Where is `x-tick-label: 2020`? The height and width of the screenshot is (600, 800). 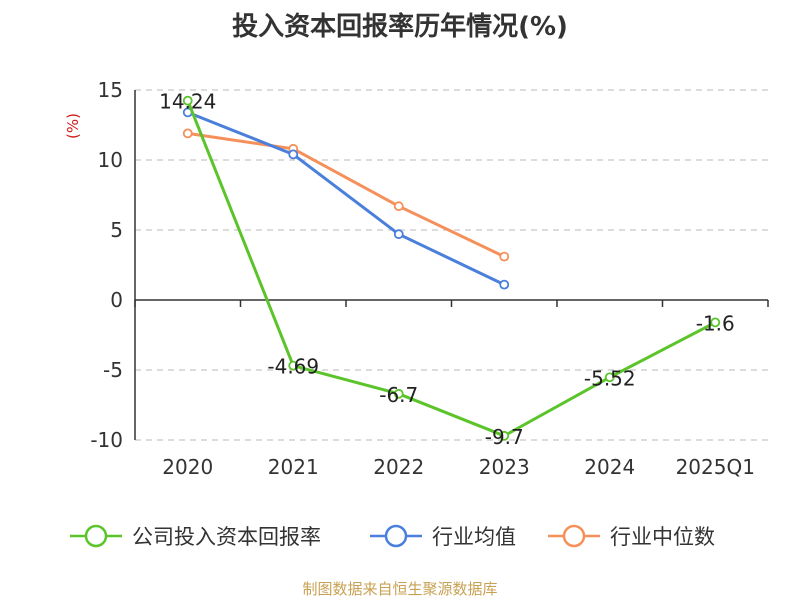
x-tick-label: 2020 is located at coordinates (187, 467).